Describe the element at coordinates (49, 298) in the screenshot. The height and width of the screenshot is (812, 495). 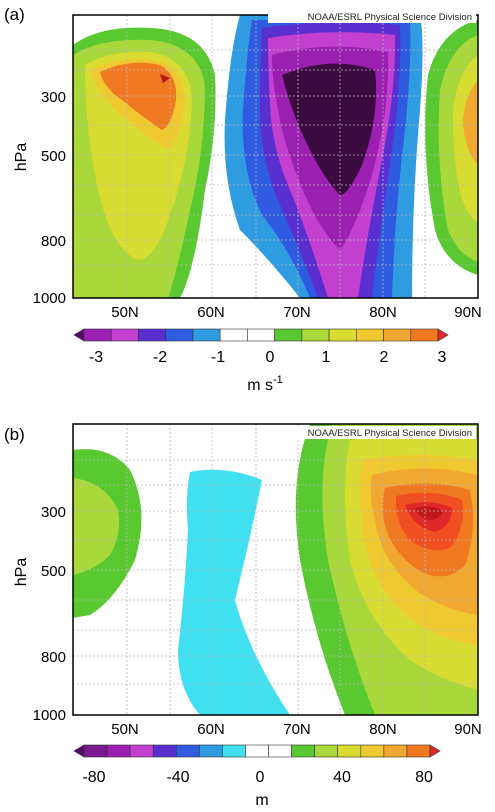
I see `panel-a-ytick: 1000` at that location.